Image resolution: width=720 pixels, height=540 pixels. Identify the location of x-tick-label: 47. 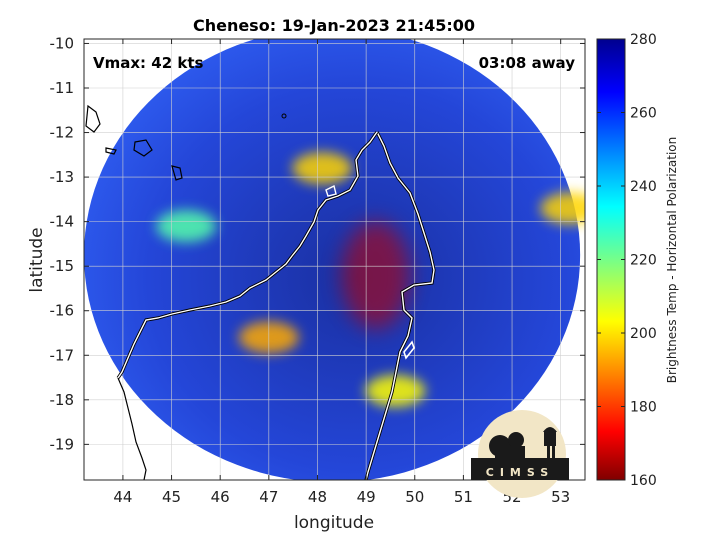
(268, 497).